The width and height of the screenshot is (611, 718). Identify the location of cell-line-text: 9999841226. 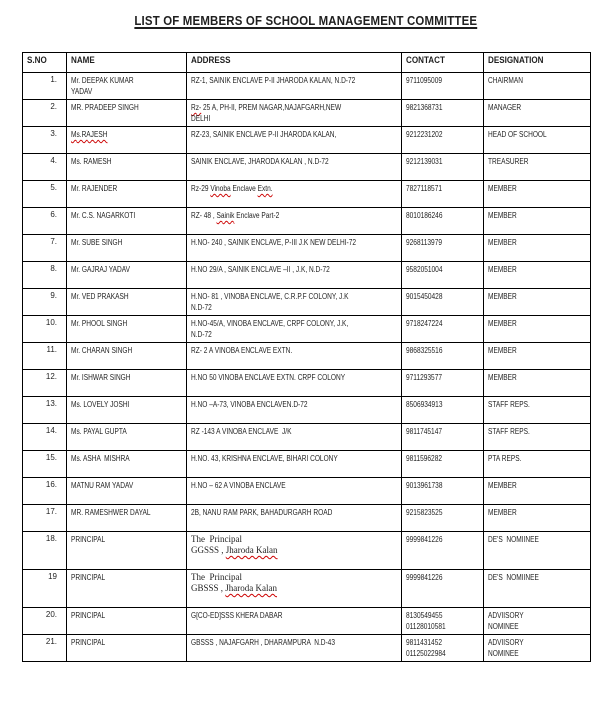
(424, 539).